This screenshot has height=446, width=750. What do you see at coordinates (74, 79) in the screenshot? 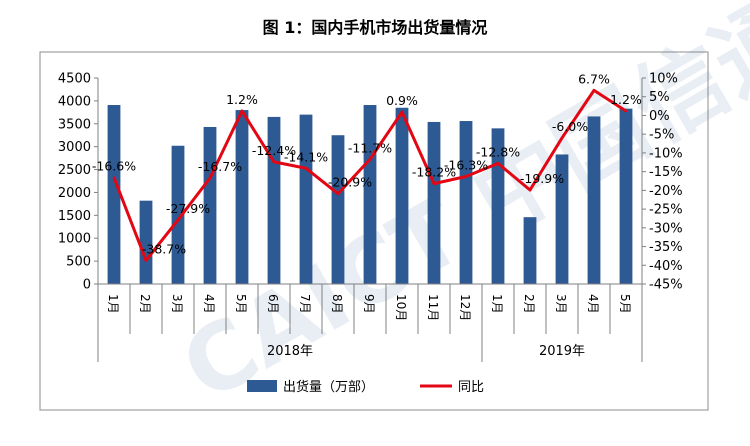
I see `left-tick-label: 4500` at bounding box center [74, 79].